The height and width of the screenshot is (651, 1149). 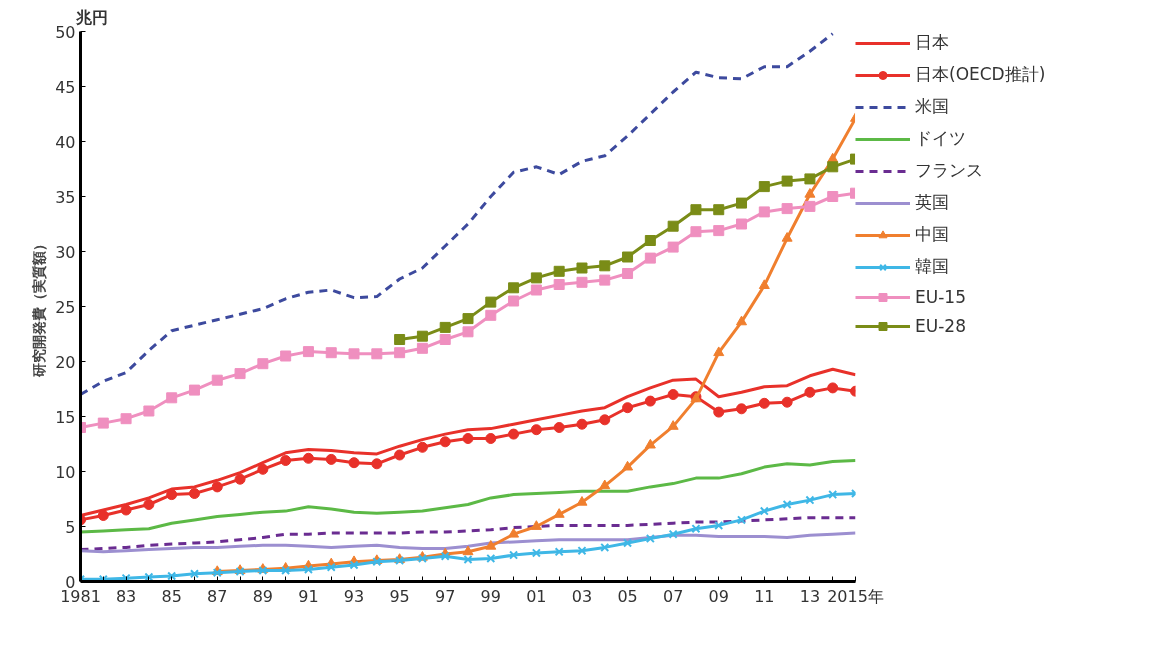 What do you see at coordinates (70, 527) in the screenshot?
I see `y-tick-label: 5` at bounding box center [70, 527].